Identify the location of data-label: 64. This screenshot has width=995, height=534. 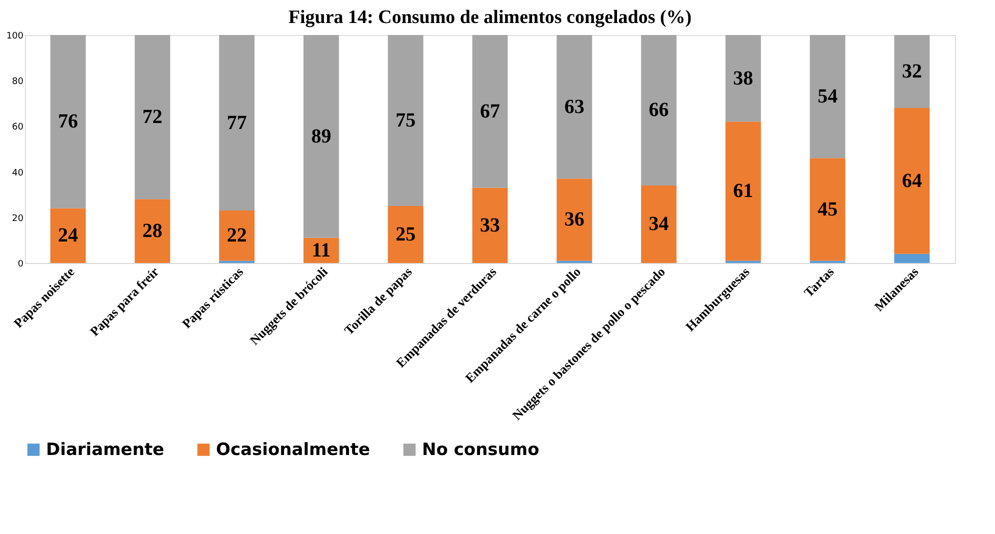
(912, 181).